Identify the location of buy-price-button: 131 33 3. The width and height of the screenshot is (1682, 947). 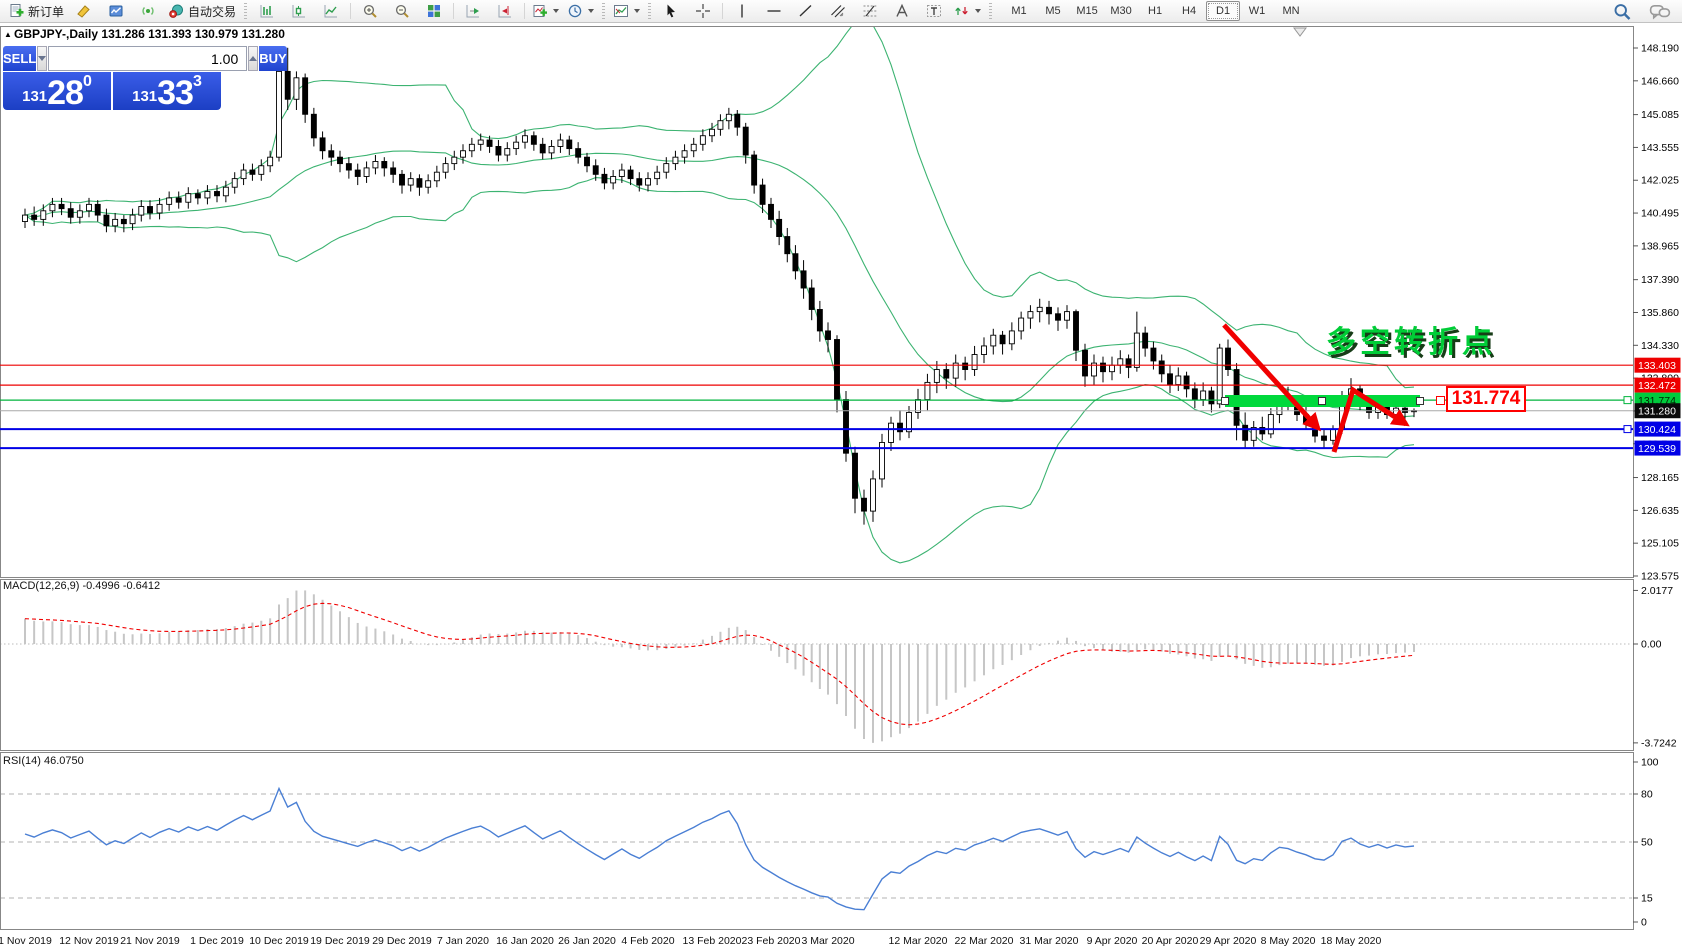
(167, 91).